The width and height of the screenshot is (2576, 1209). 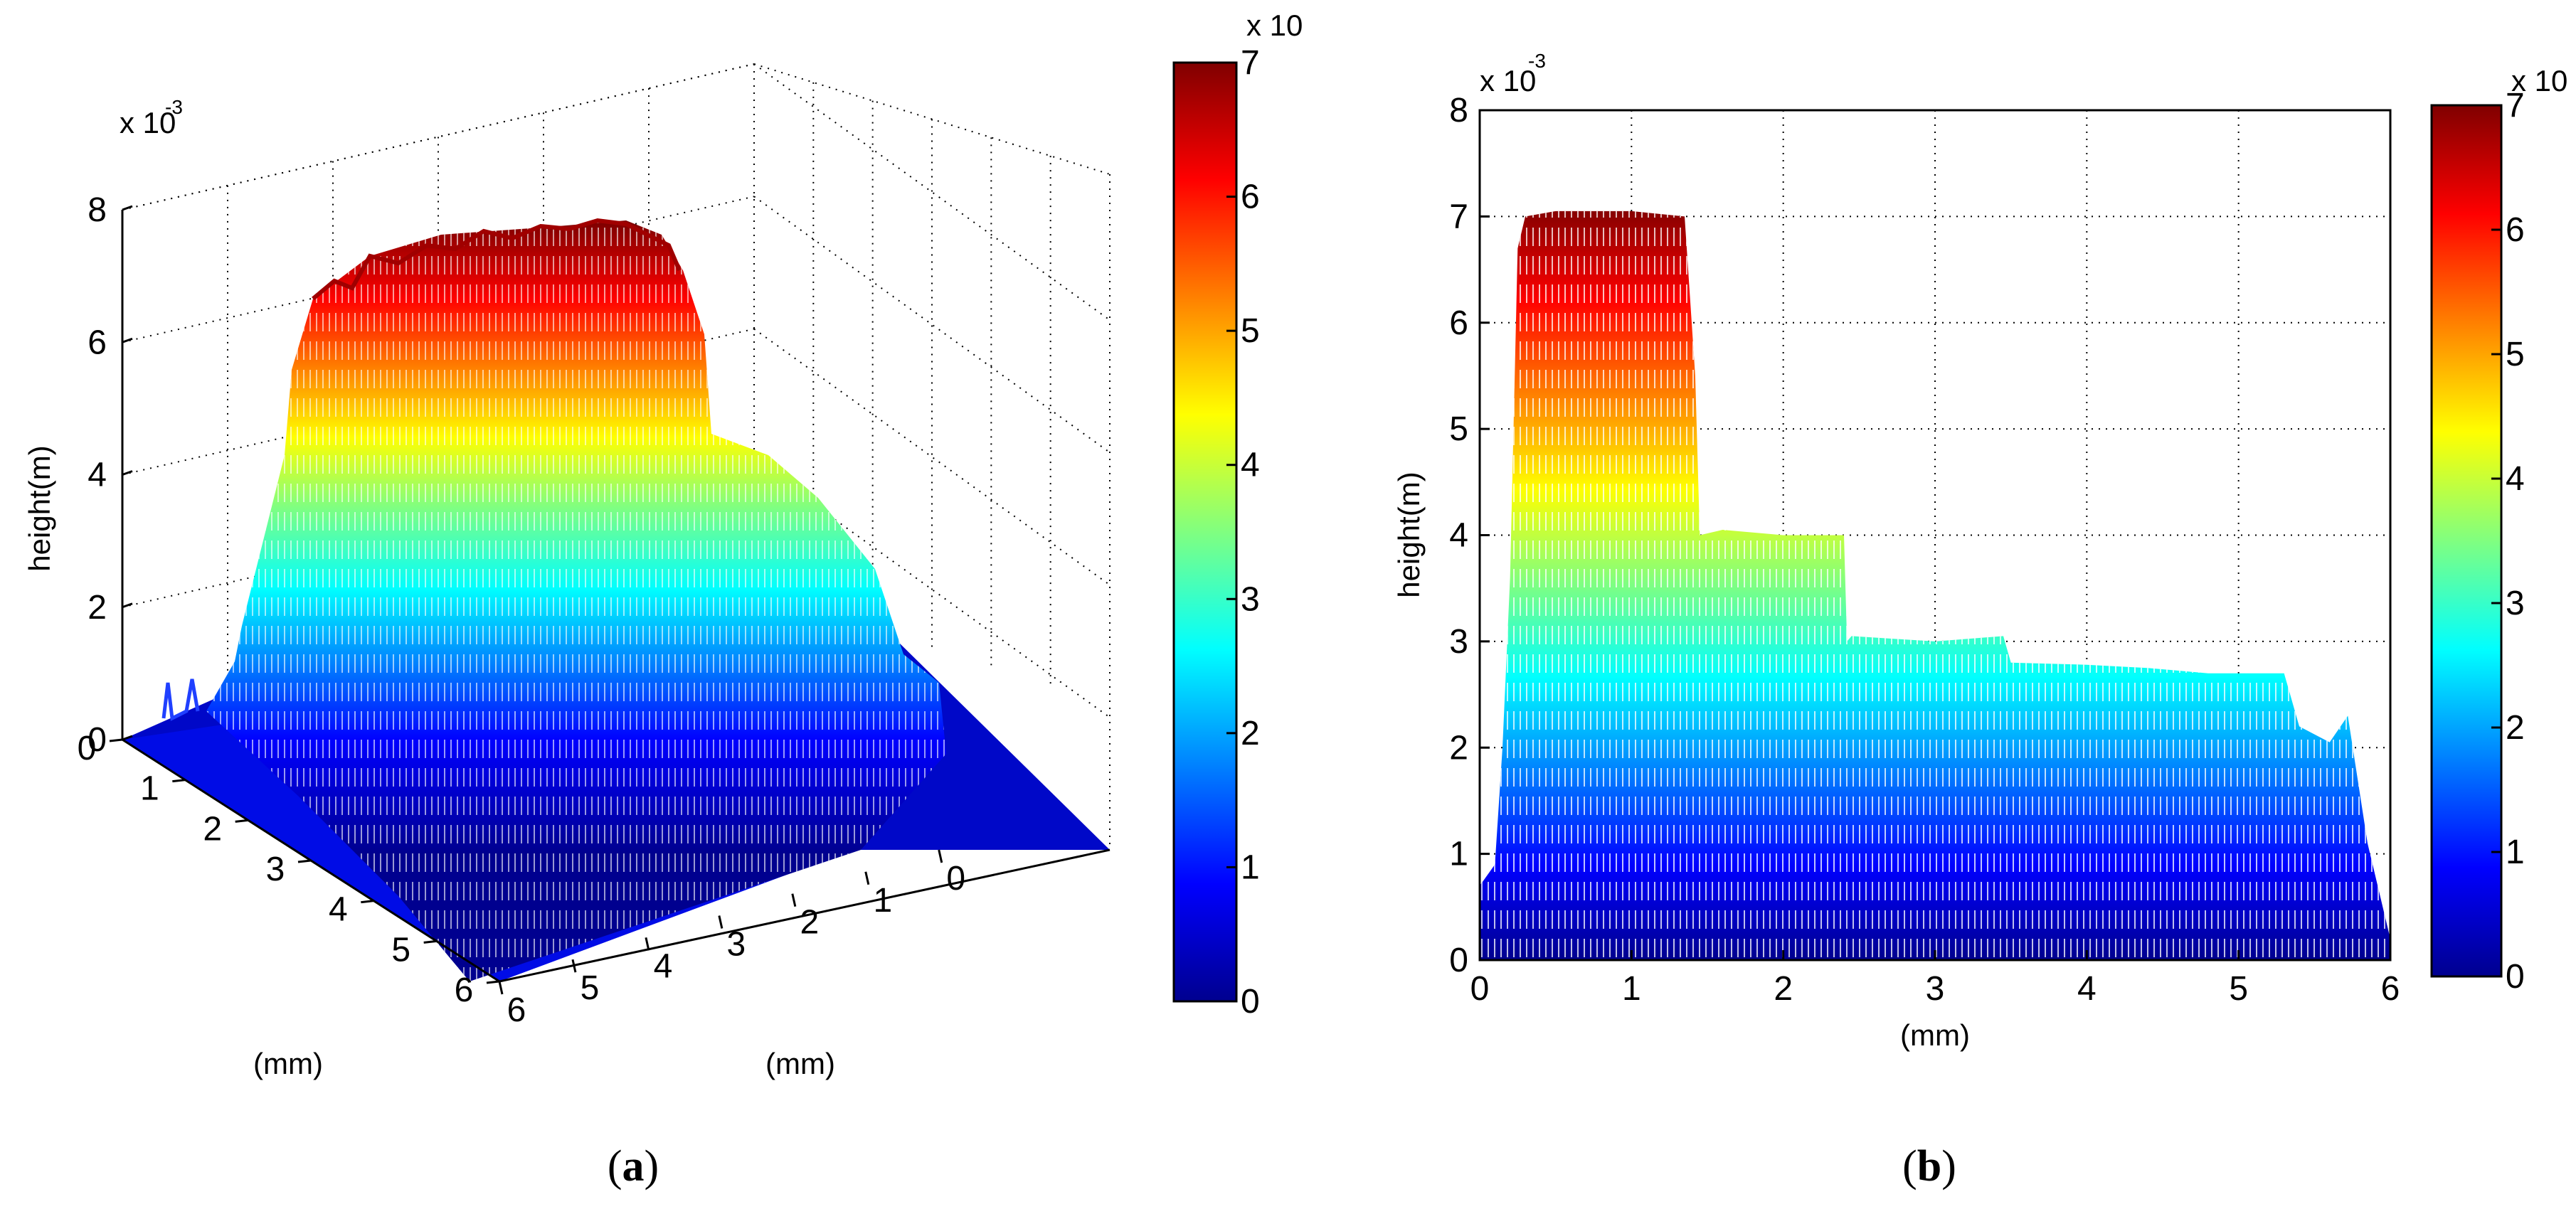 What do you see at coordinates (2508, 541) in the screenshot?
I see `panel-b-colorbar-ticks: 0 1 2 3 4 5 6 7` at bounding box center [2508, 541].